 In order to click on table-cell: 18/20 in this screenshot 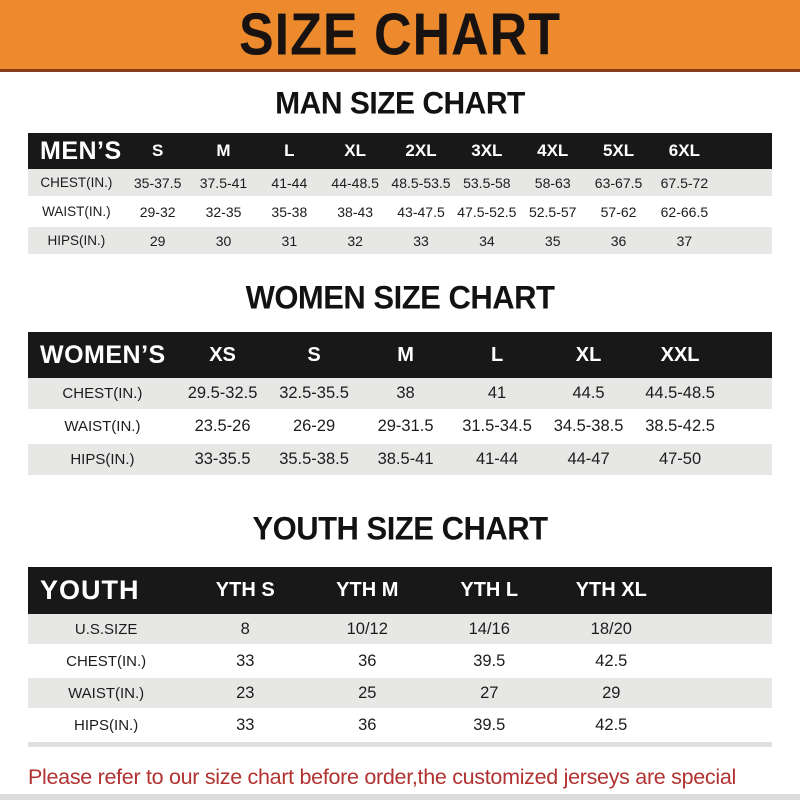, I will do `click(611, 630)`.